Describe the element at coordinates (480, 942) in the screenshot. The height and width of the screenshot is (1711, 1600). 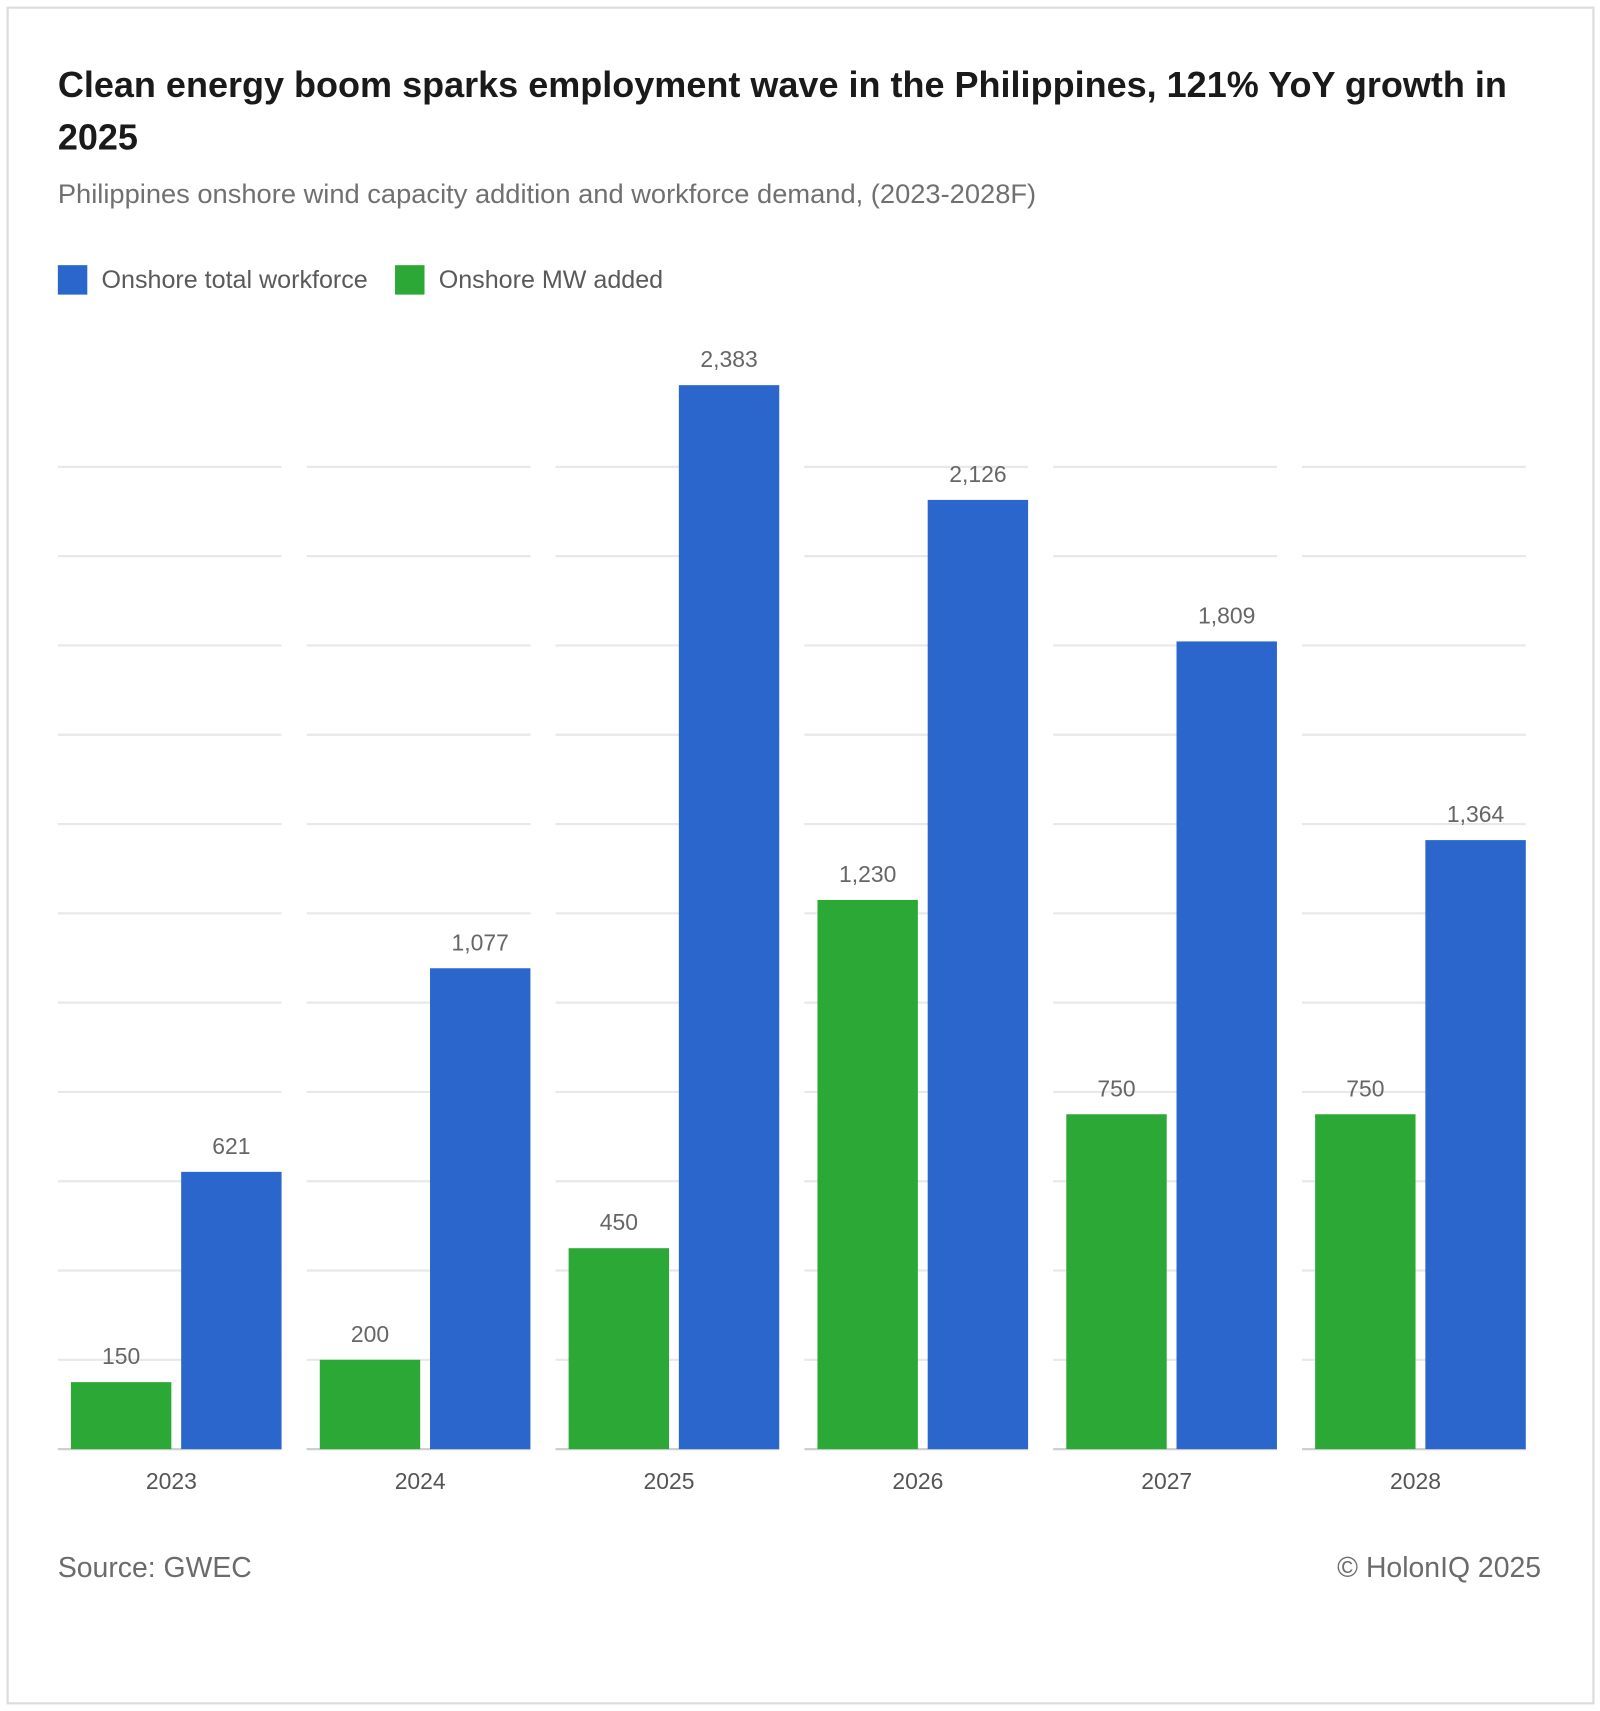
I see `data-label: 1,077` at that location.